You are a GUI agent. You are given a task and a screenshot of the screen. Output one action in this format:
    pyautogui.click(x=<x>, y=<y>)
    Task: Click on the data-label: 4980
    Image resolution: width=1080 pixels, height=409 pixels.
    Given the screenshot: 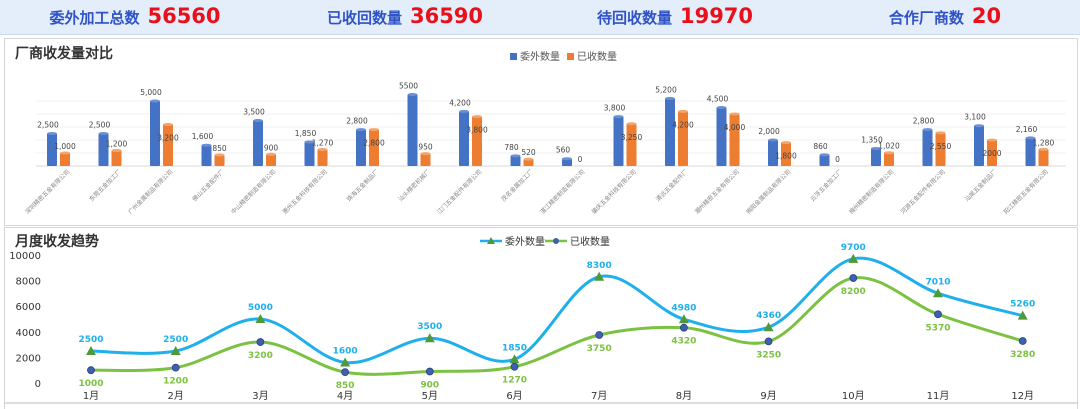 What is the action you would take?
    pyautogui.click(x=683, y=308)
    